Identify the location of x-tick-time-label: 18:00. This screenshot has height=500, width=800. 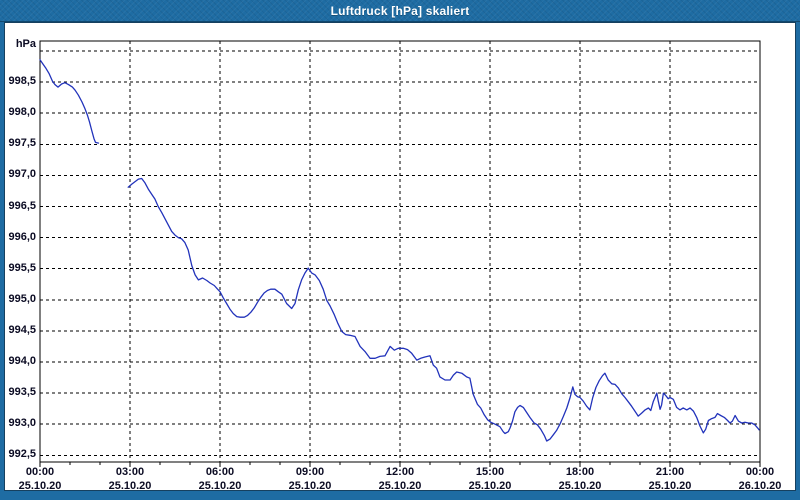
(580, 472).